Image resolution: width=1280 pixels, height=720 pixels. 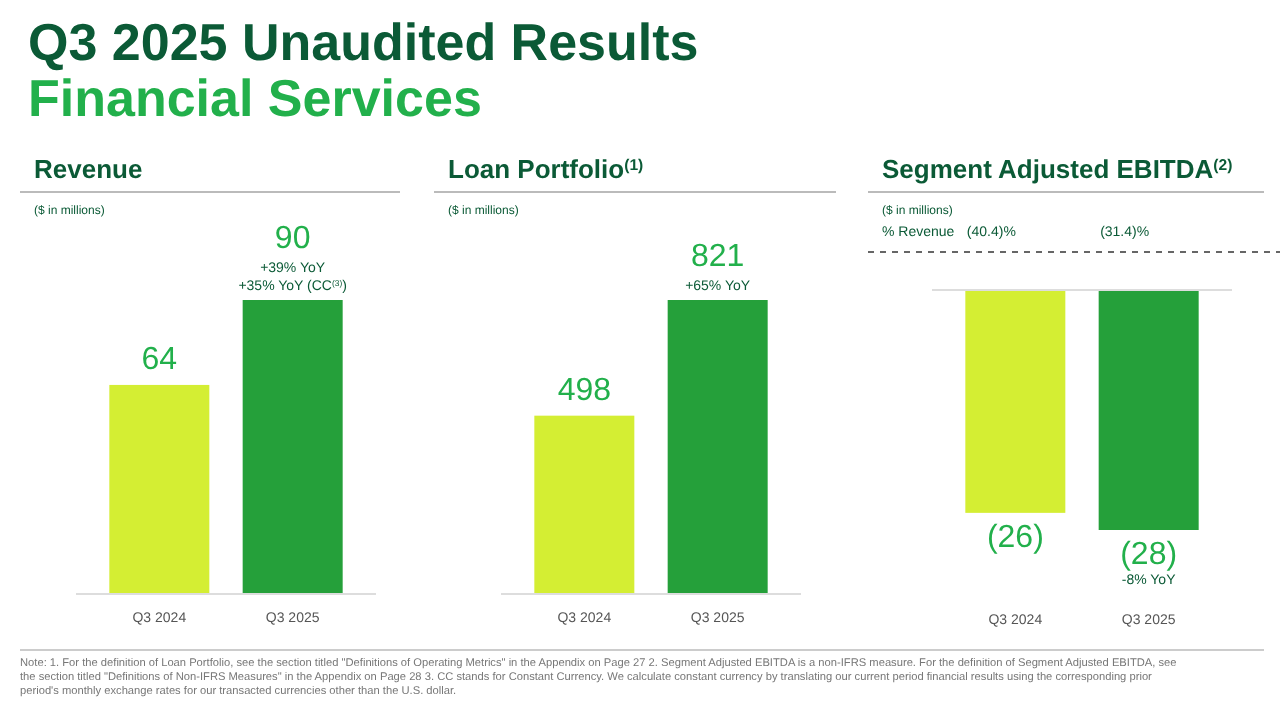 I want to click on data-label: 64, so click(x=159, y=359).